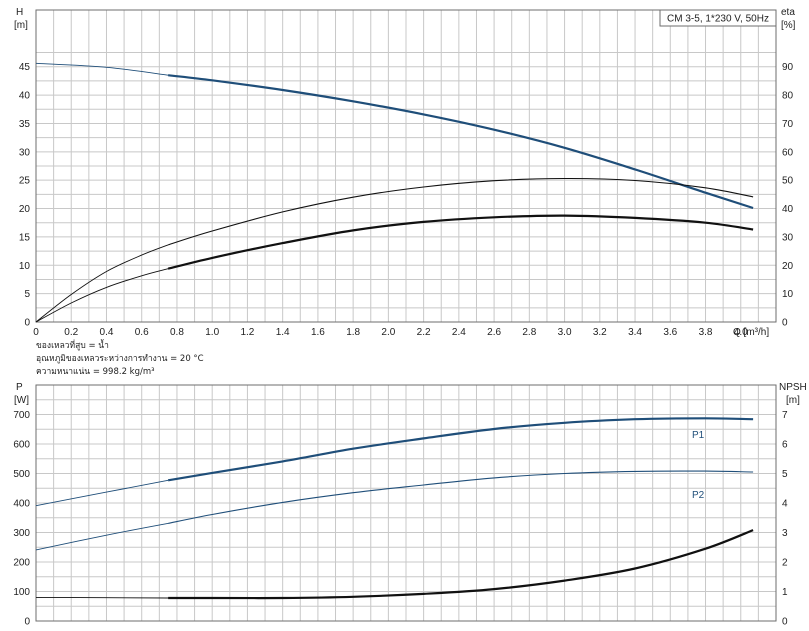 This screenshot has width=809, height=631. I want to click on power-axis-title: P, so click(19, 387).